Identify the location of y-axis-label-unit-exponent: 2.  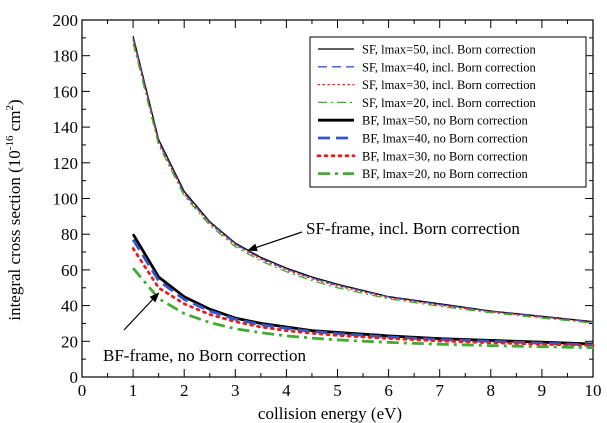
(10, 108).